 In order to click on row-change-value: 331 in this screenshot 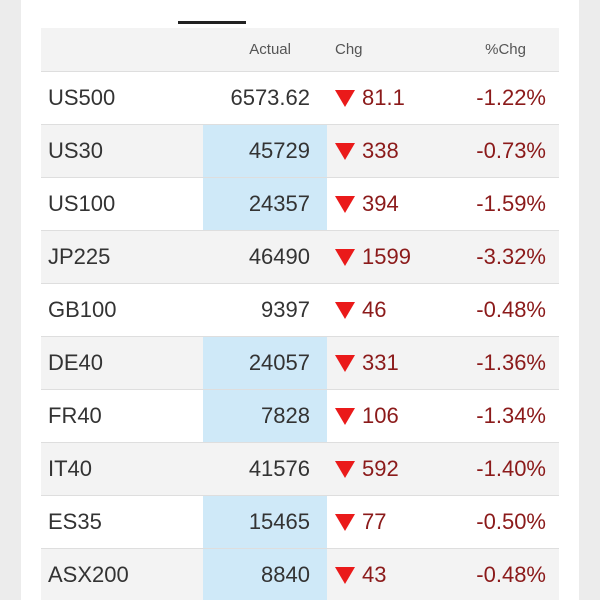, I will do `click(380, 362)`.